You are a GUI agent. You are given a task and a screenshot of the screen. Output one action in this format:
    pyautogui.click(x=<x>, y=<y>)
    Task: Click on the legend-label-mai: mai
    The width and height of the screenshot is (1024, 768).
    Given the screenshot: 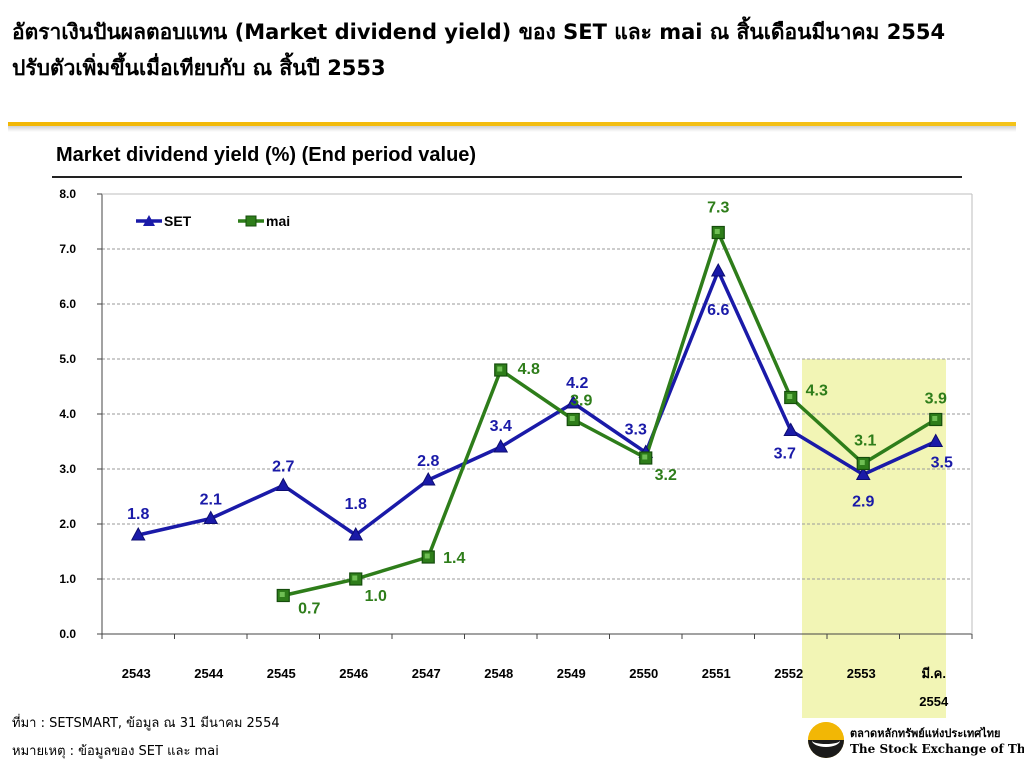 What is the action you would take?
    pyautogui.click(x=278, y=221)
    